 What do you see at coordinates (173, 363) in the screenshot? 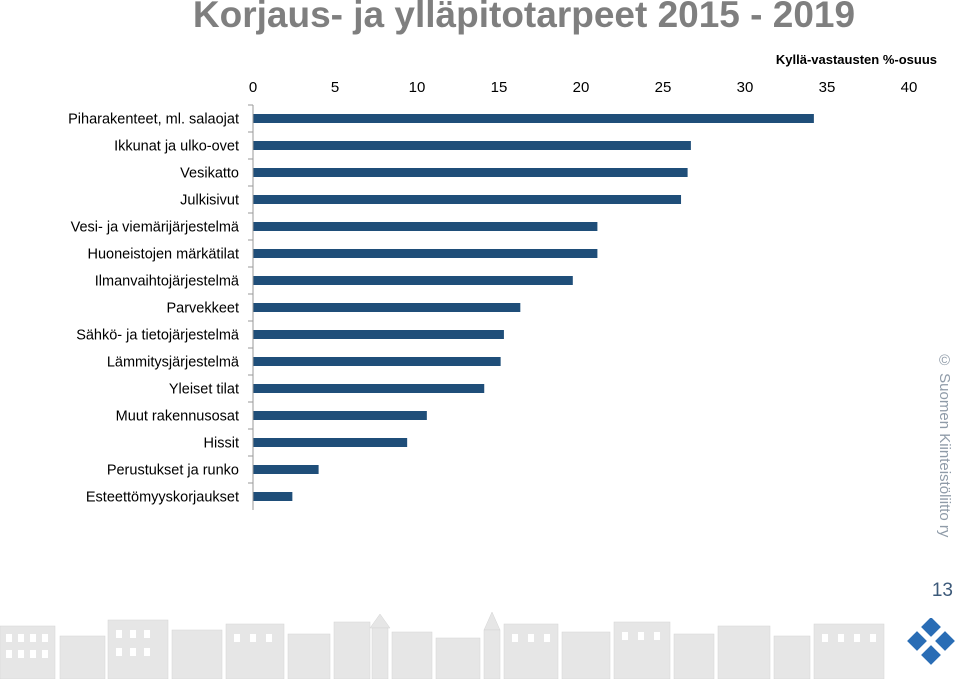
I see `category-label: Lämmitysjärjestelmä` at bounding box center [173, 363].